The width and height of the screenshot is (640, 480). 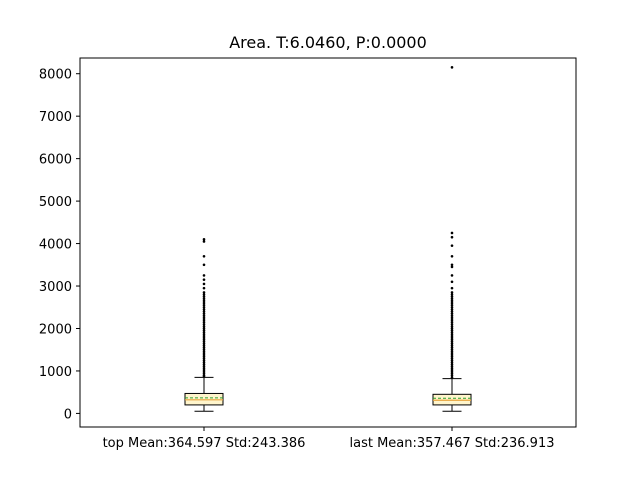 I want to click on y-axis: 0 1000 2000 3000 4000 5000 6000 7000 8000, so click(x=59, y=245).